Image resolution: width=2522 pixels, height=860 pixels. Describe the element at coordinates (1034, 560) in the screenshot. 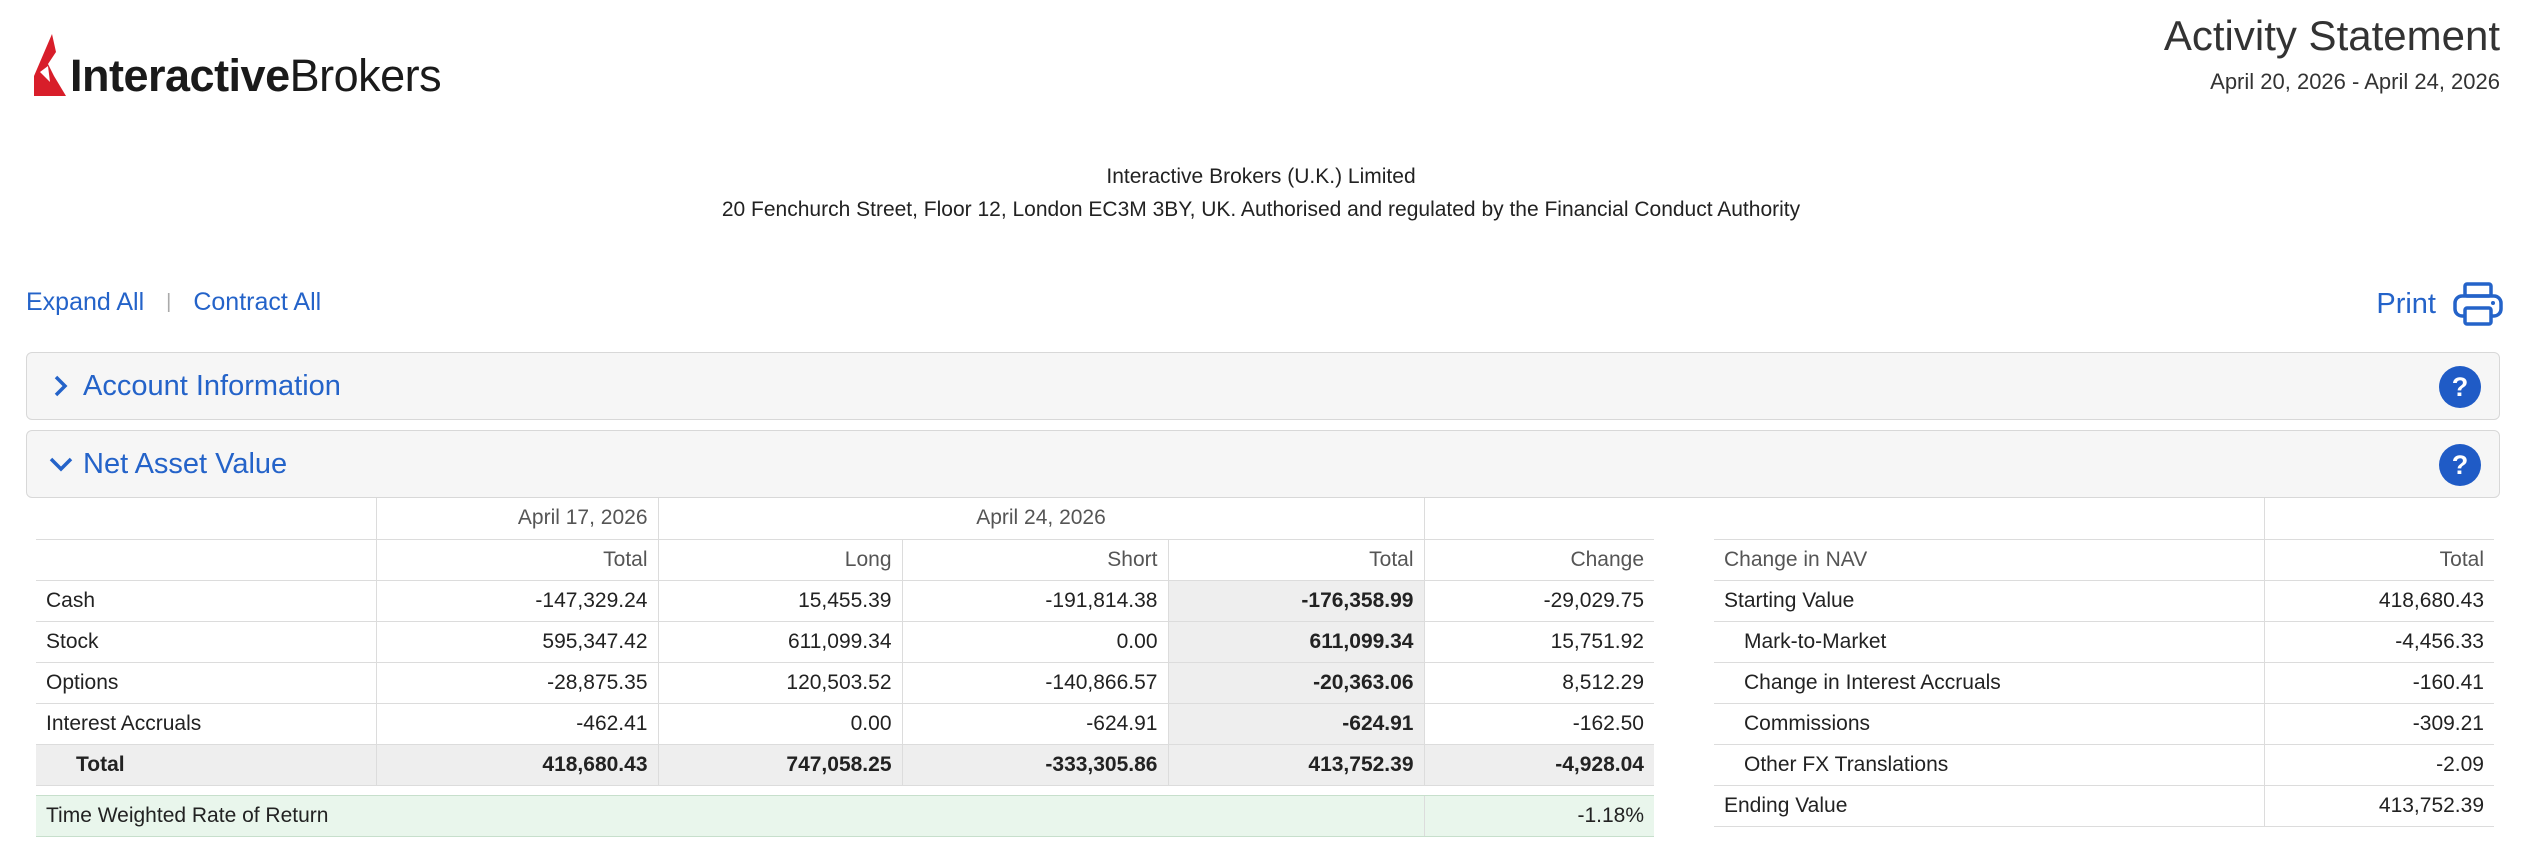

I see `col-header: Short` at that location.